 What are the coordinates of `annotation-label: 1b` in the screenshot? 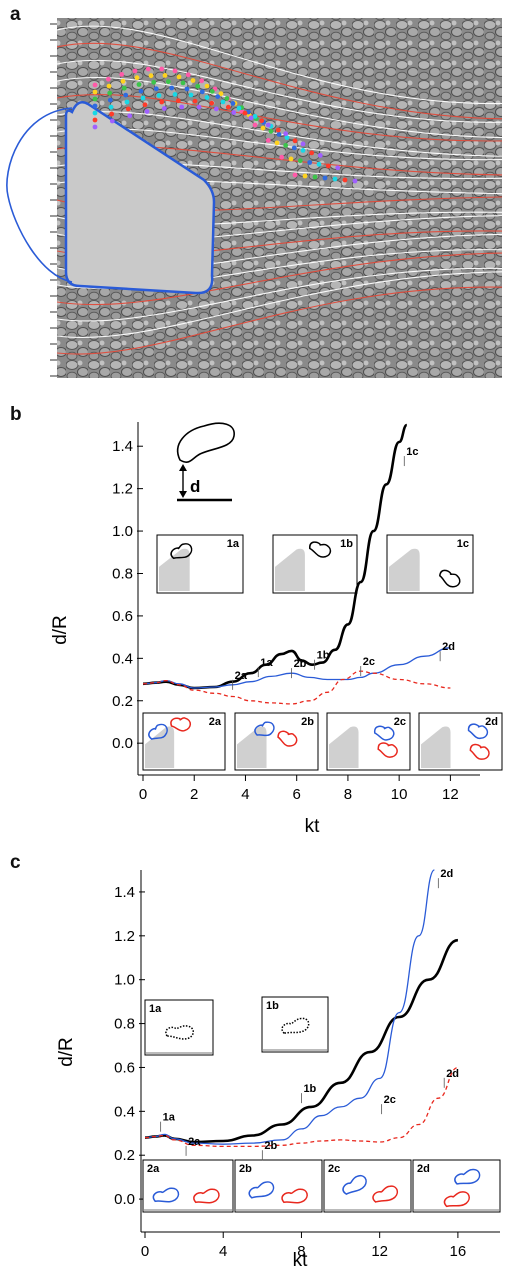 It's located at (309, 1089).